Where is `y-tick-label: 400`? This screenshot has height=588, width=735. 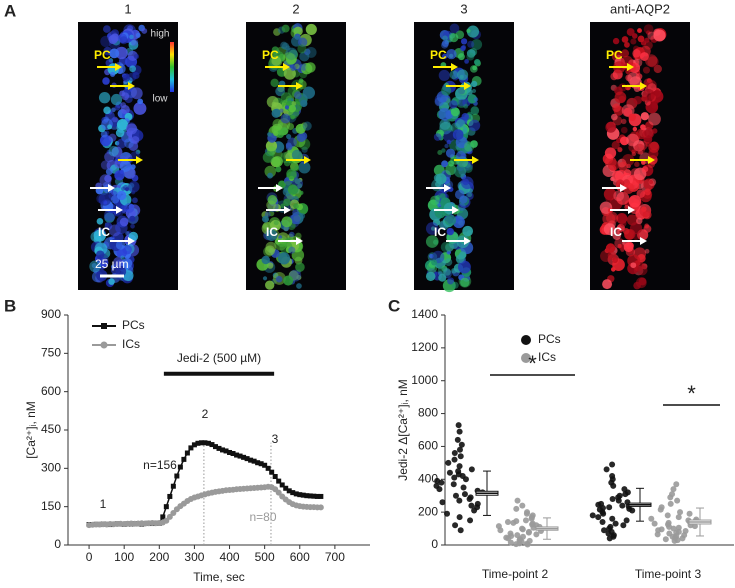 y-tick-label: 400 is located at coordinates (428, 478).